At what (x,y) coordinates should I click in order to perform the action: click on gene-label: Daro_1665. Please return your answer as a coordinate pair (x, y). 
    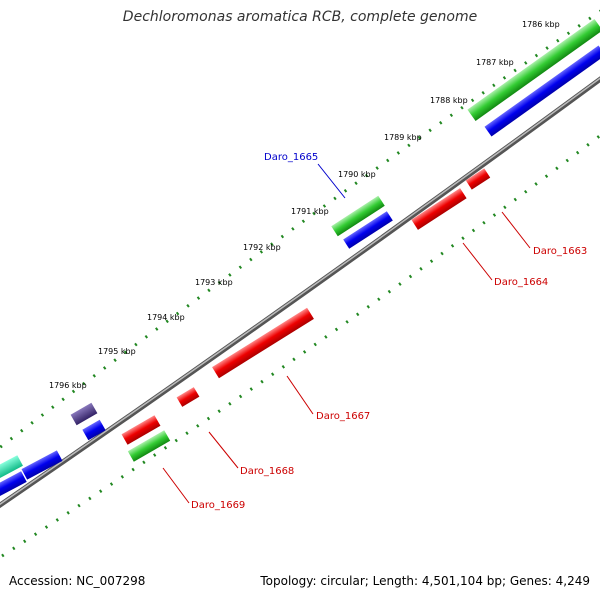
    Looking at the image, I should click on (291, 157).